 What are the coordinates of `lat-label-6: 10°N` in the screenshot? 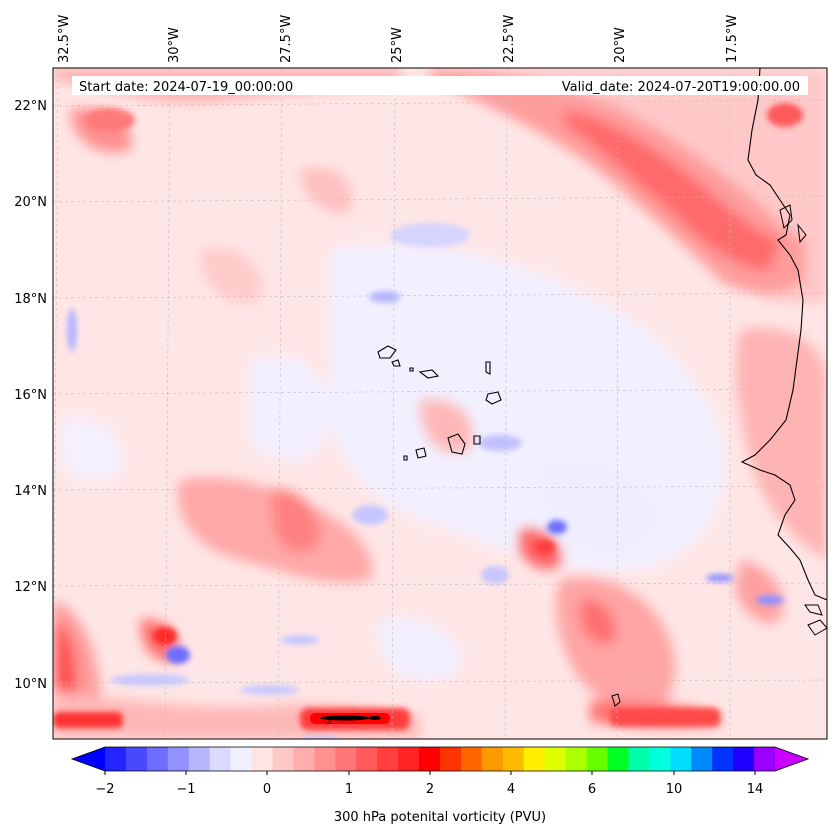 It's located at (30, 684).